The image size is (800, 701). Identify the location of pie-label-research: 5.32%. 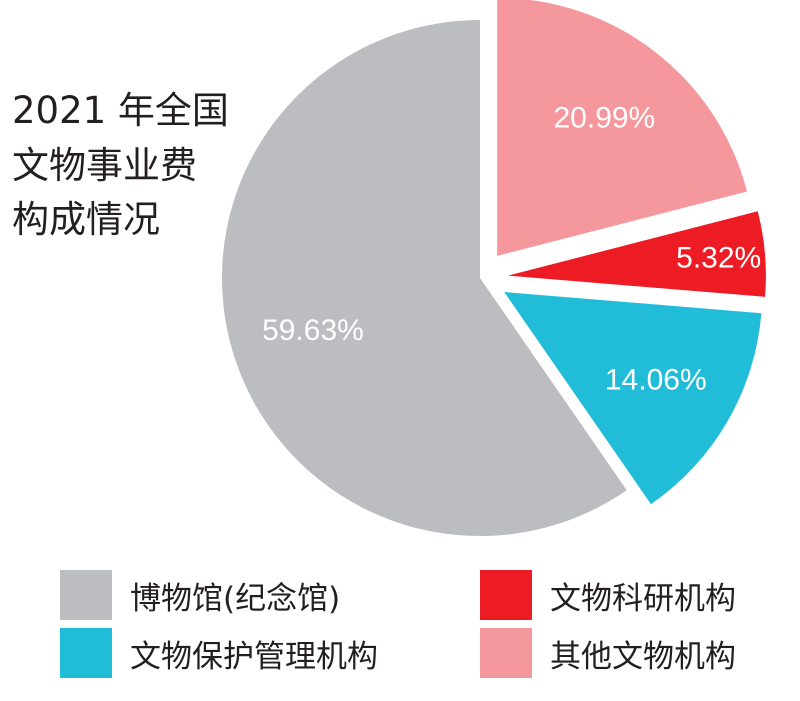
(718, 258).